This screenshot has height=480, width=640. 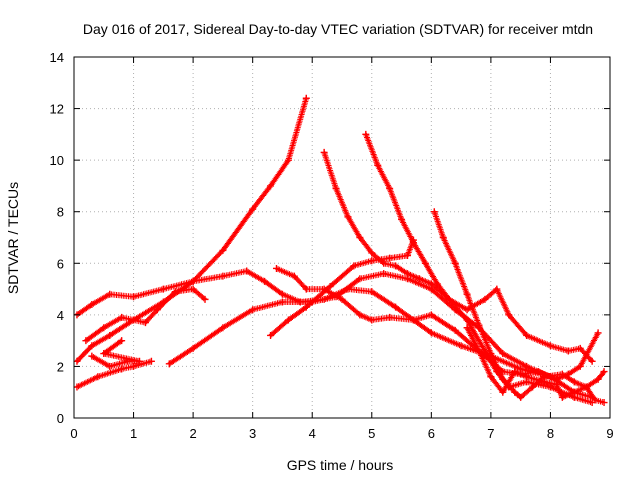 I want to click on x-tick-label: 3, so click(x=252, y=433).